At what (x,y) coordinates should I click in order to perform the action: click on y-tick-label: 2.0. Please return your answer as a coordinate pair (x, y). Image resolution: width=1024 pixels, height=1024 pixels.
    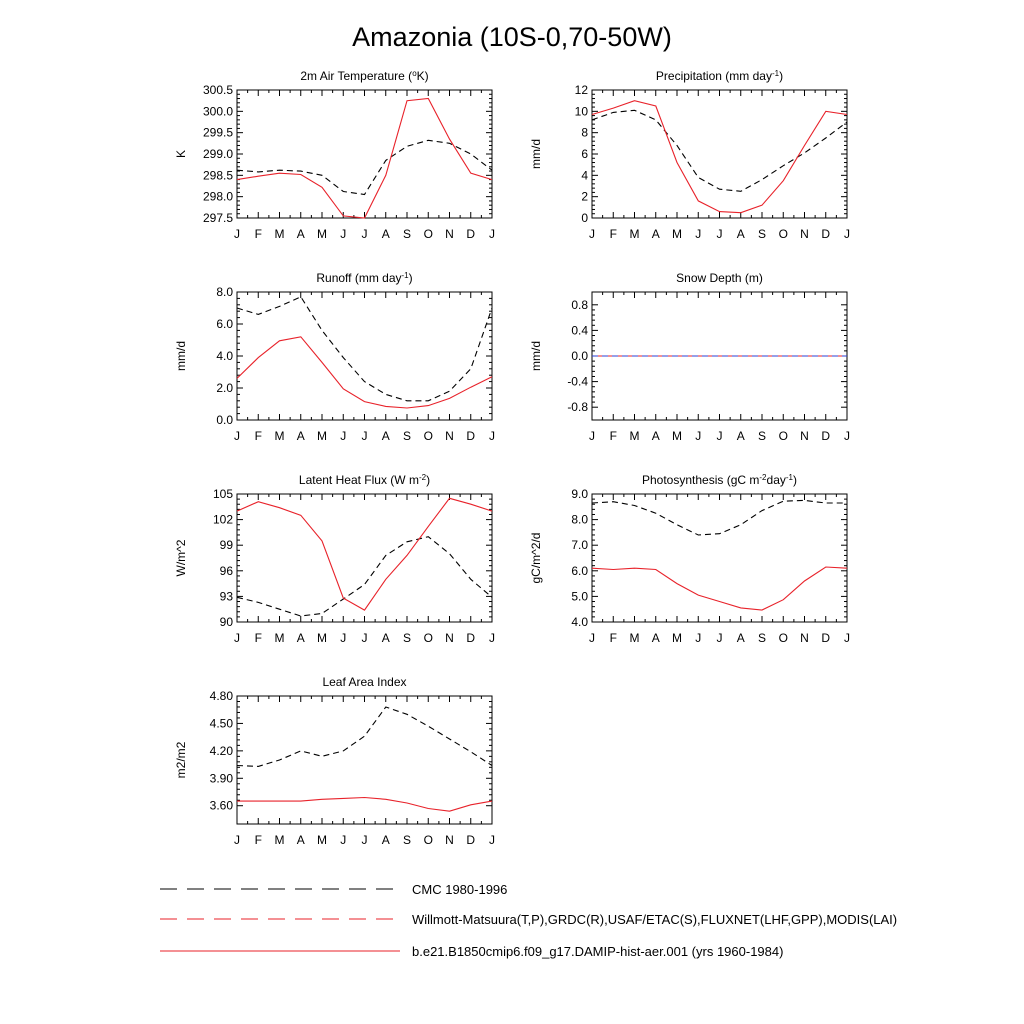
    Looking at the image, I should click on (224, 388).